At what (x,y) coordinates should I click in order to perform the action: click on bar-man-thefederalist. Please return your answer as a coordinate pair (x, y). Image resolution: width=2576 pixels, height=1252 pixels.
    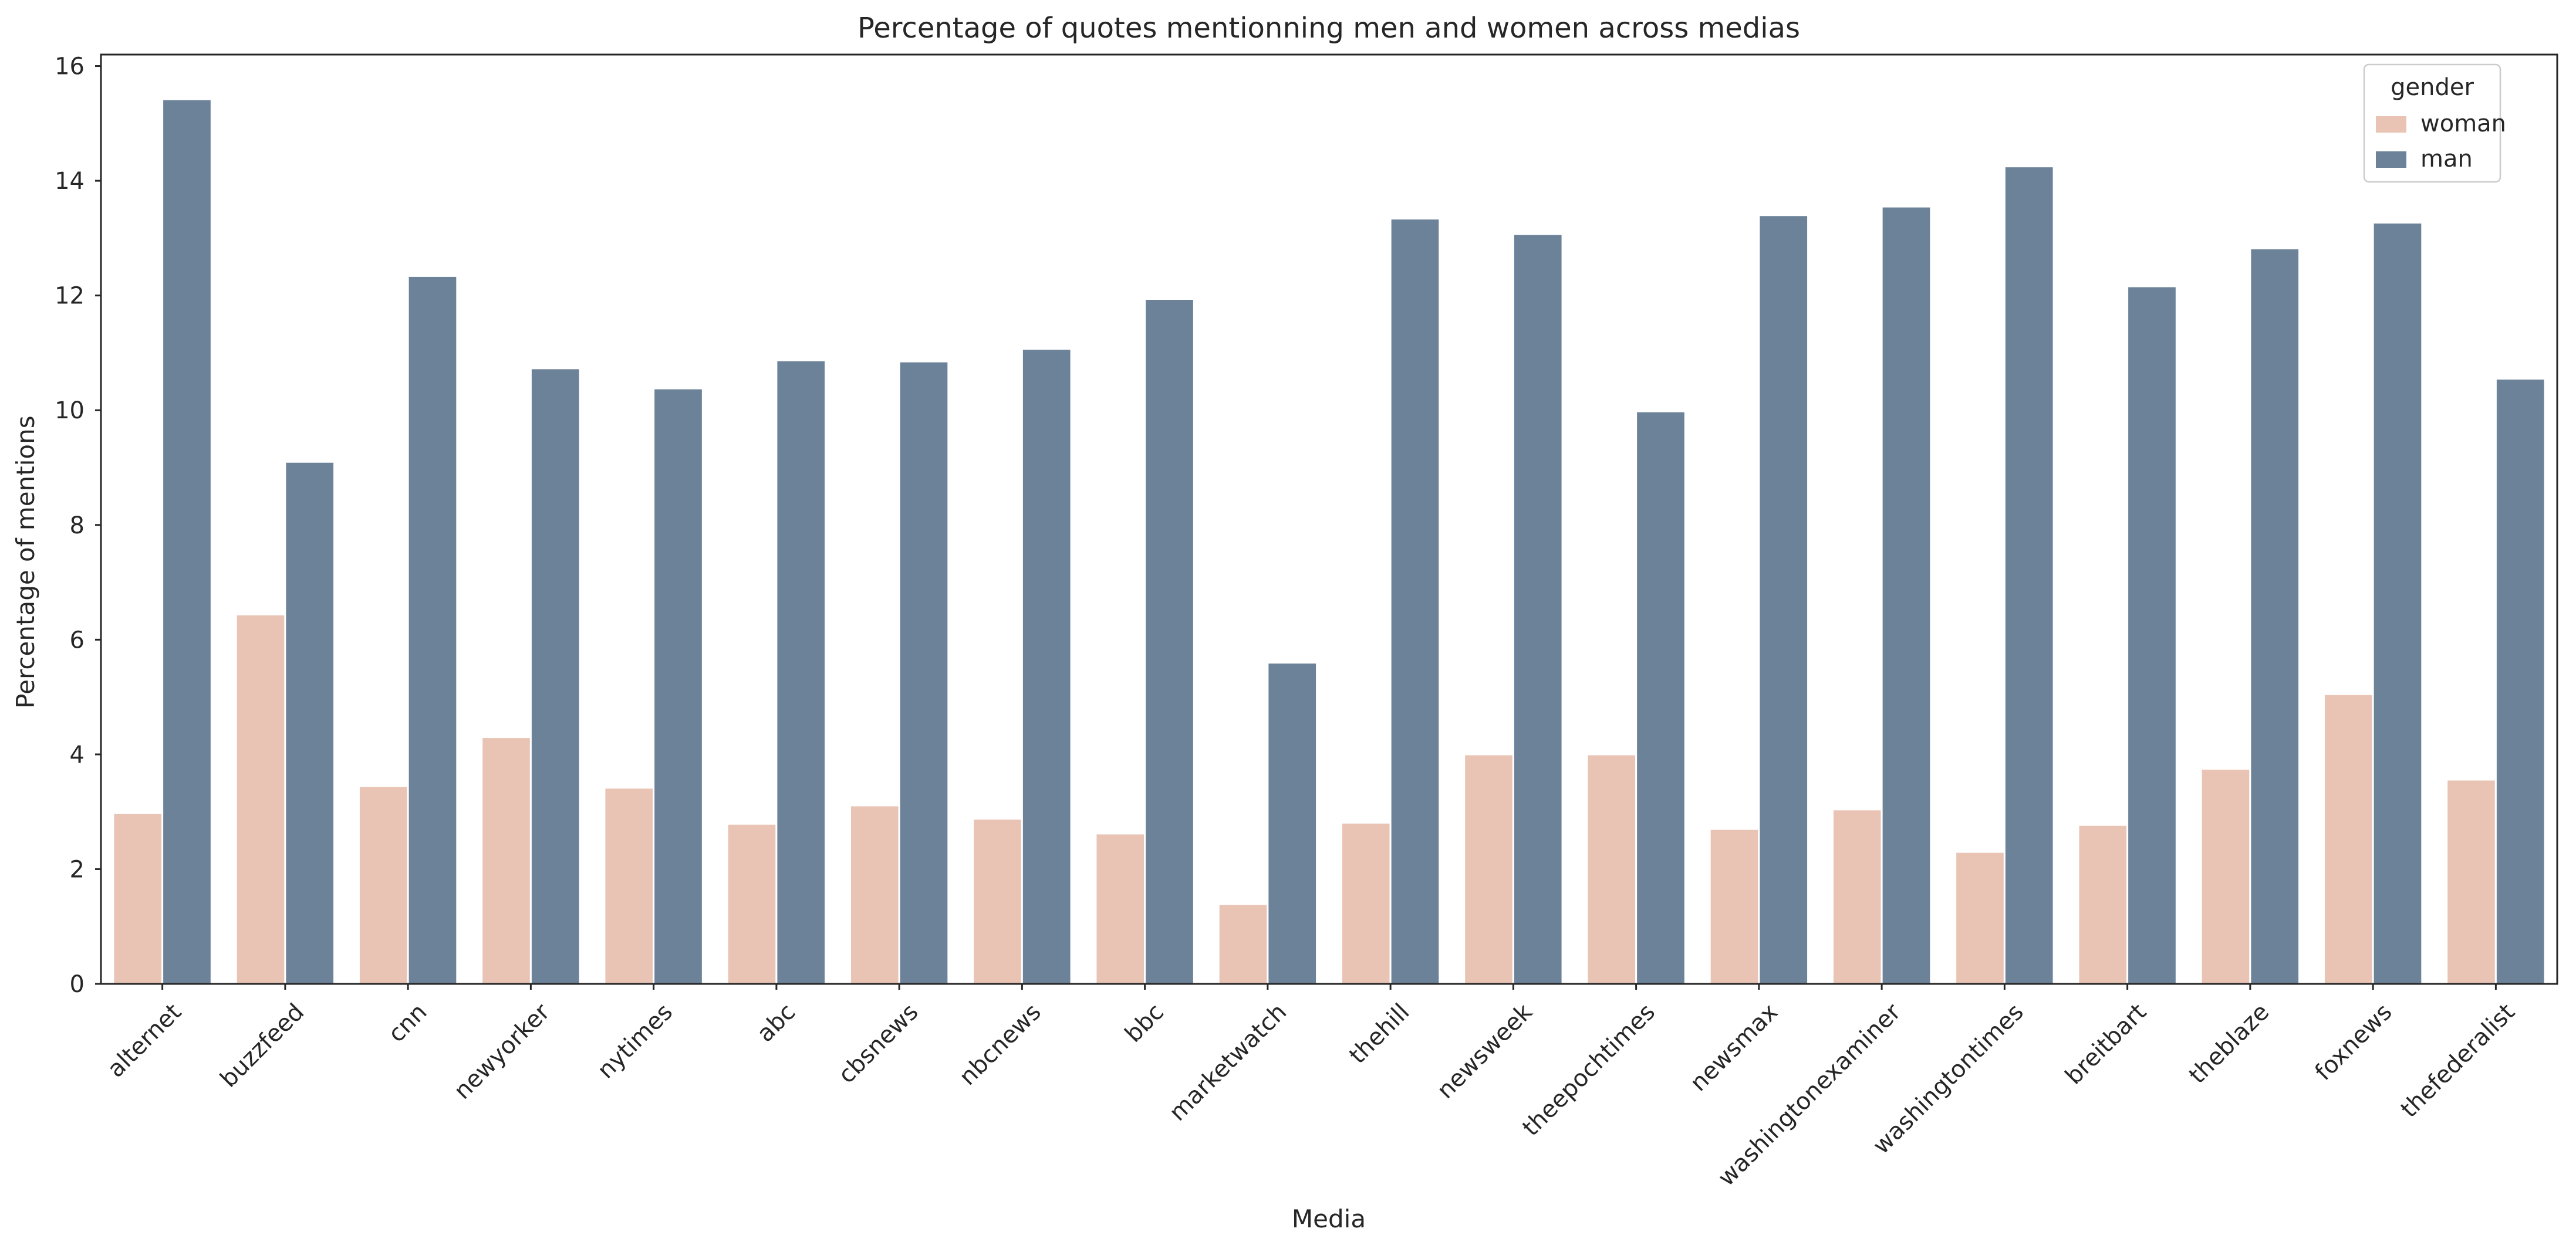
    Looking at the image, I should click on (2520, 681).